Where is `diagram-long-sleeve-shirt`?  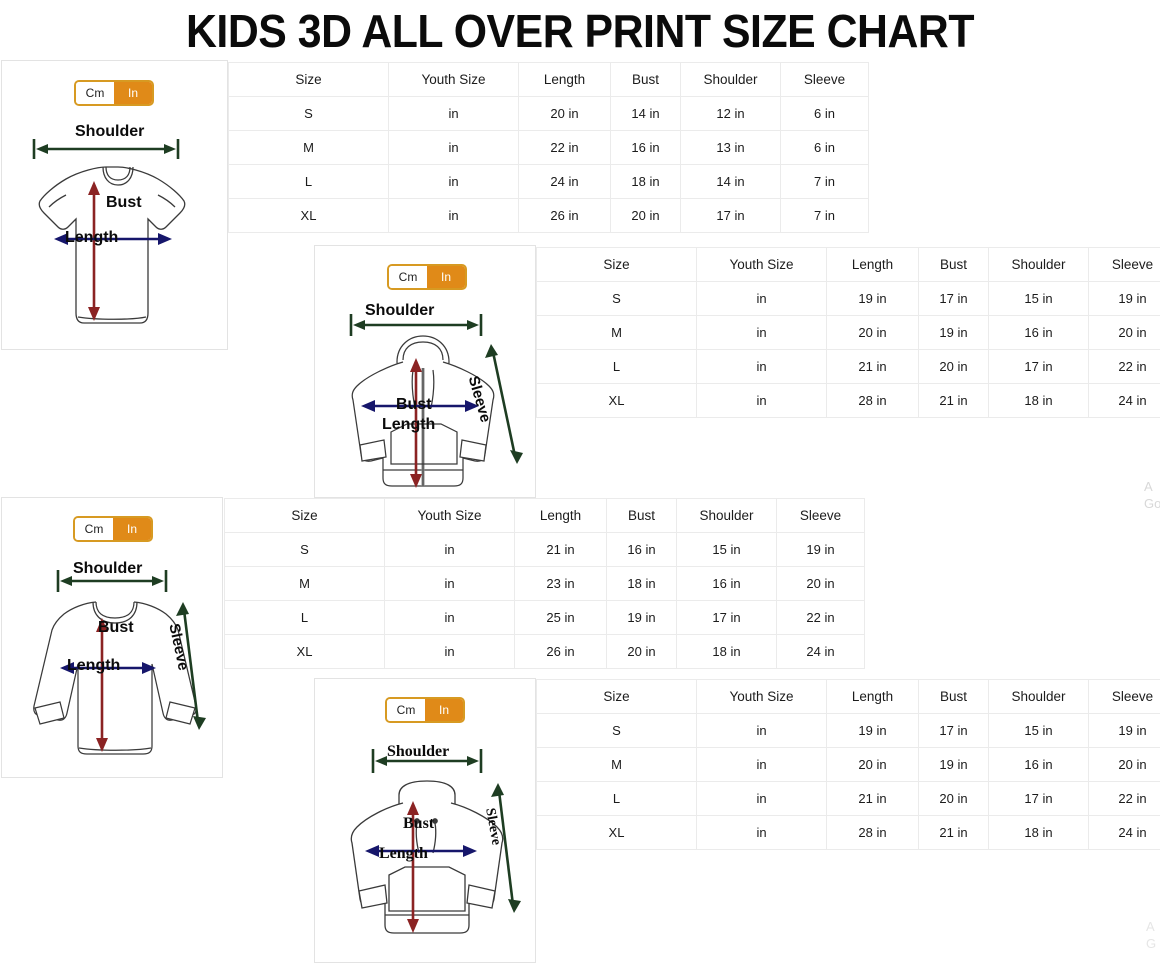
diagram-long-sleeve-shirt is located at coordinates (116, 665).